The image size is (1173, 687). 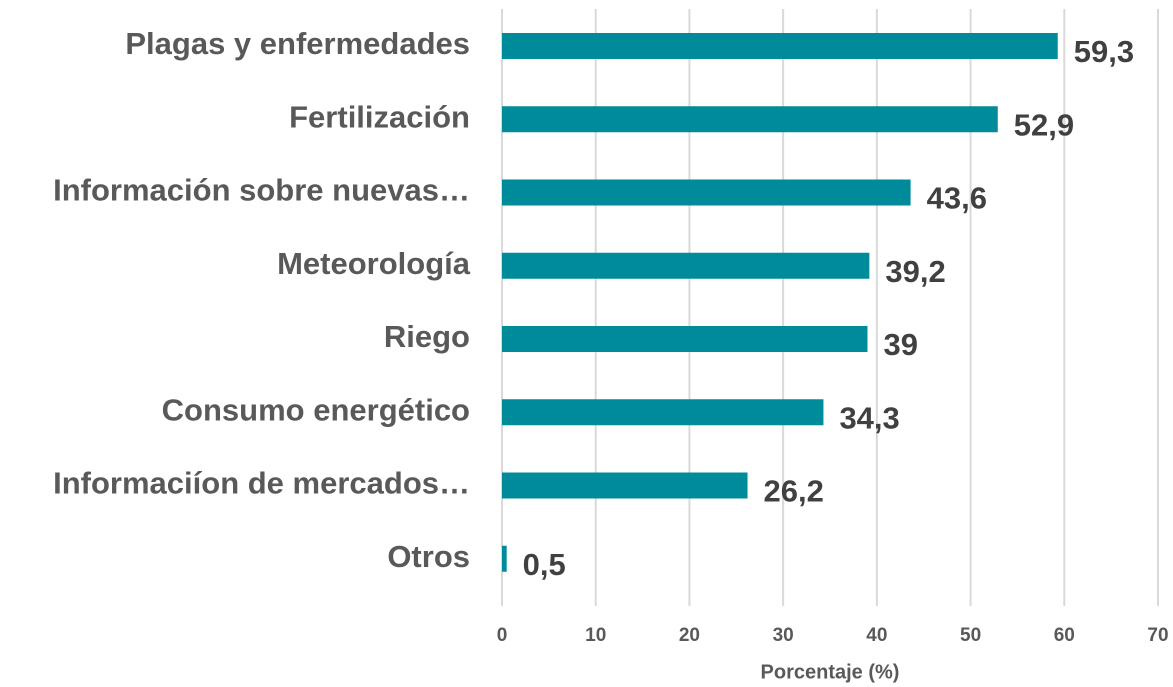 I want to click on x-tick-label: 10, so click(x=595, y=635).